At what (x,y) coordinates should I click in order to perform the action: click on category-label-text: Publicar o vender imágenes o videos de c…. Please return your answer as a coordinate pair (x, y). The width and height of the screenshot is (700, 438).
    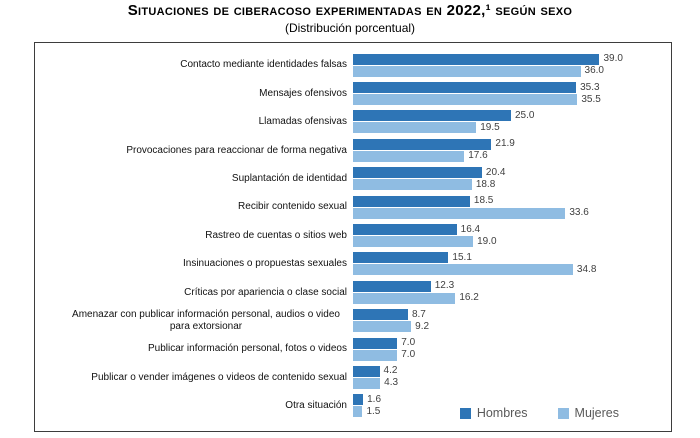
    Looking at the image, I should click on (219, 377).